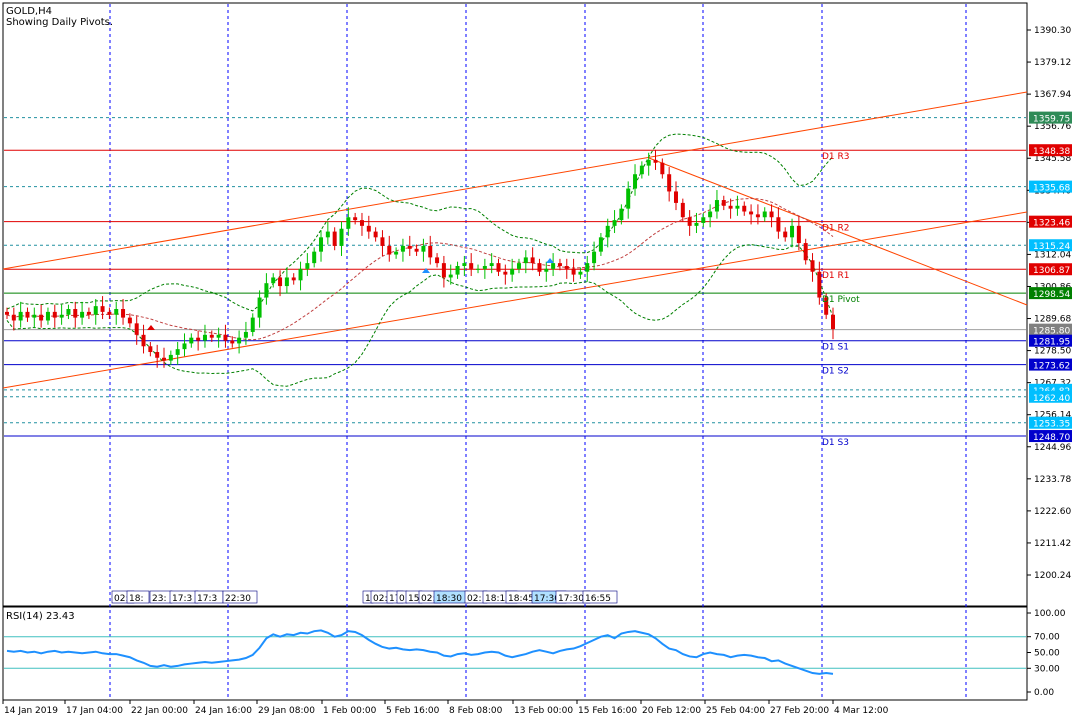 This screenshot has height=720, width=1080. What do you see at coordinates (838, 231) in the screenshot?
I see `descending-trend-line` at bounding box center [838, 231].